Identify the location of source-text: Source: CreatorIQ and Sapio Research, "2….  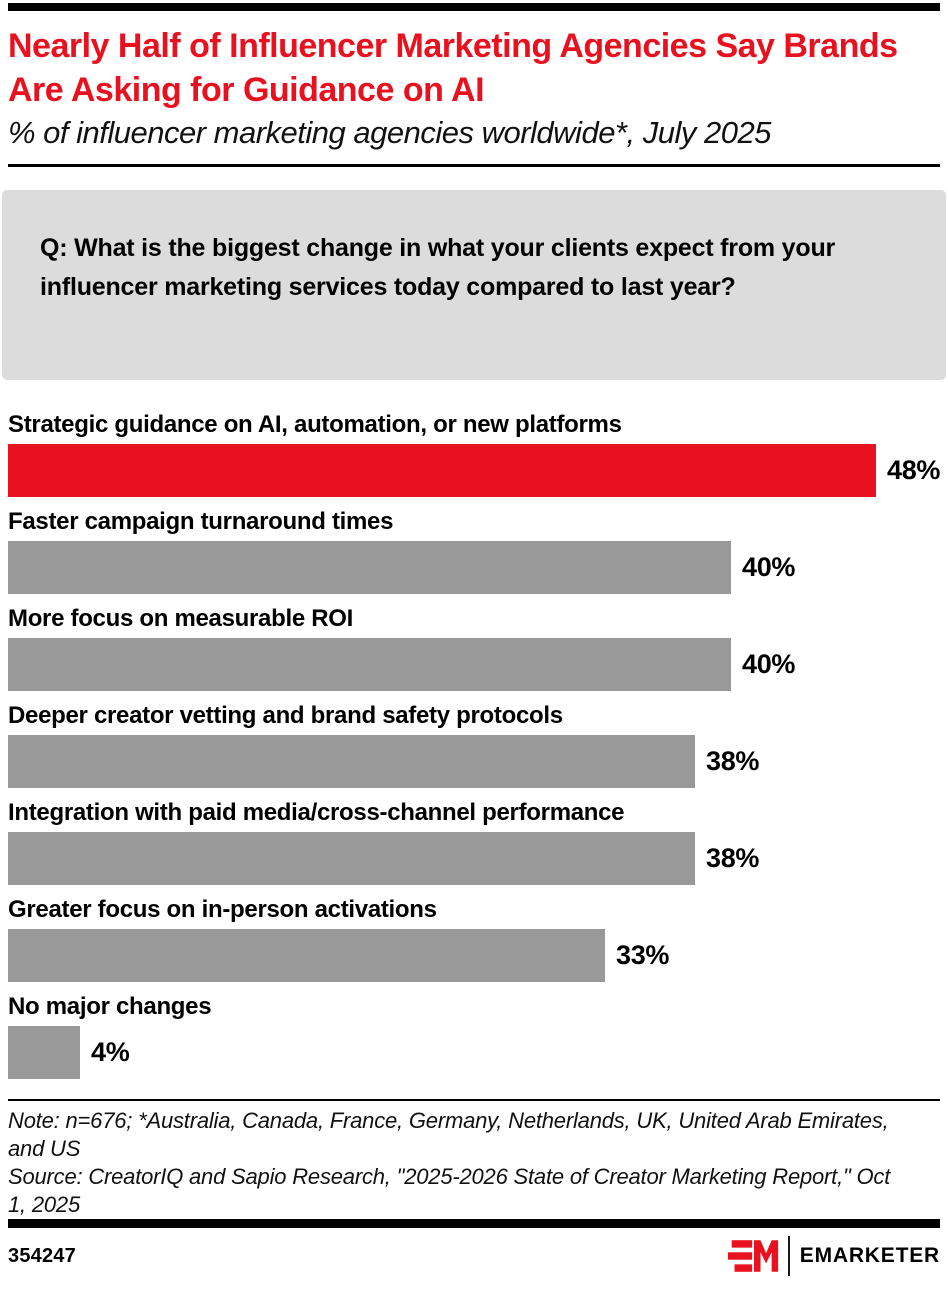
(449, 1190).